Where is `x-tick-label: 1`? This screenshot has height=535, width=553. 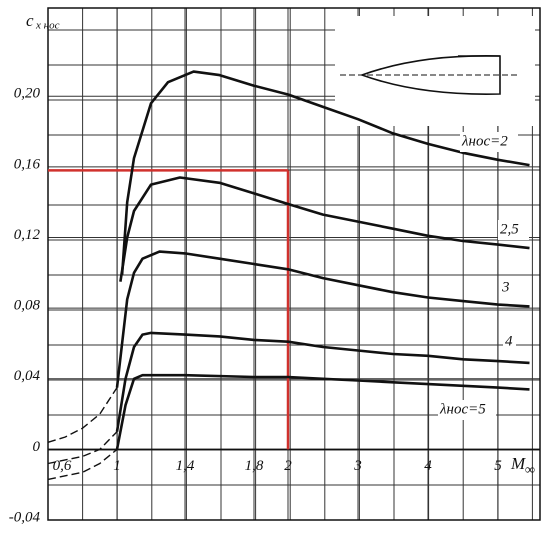 x-tick-label: 1 is located at coordinates (117, 466).